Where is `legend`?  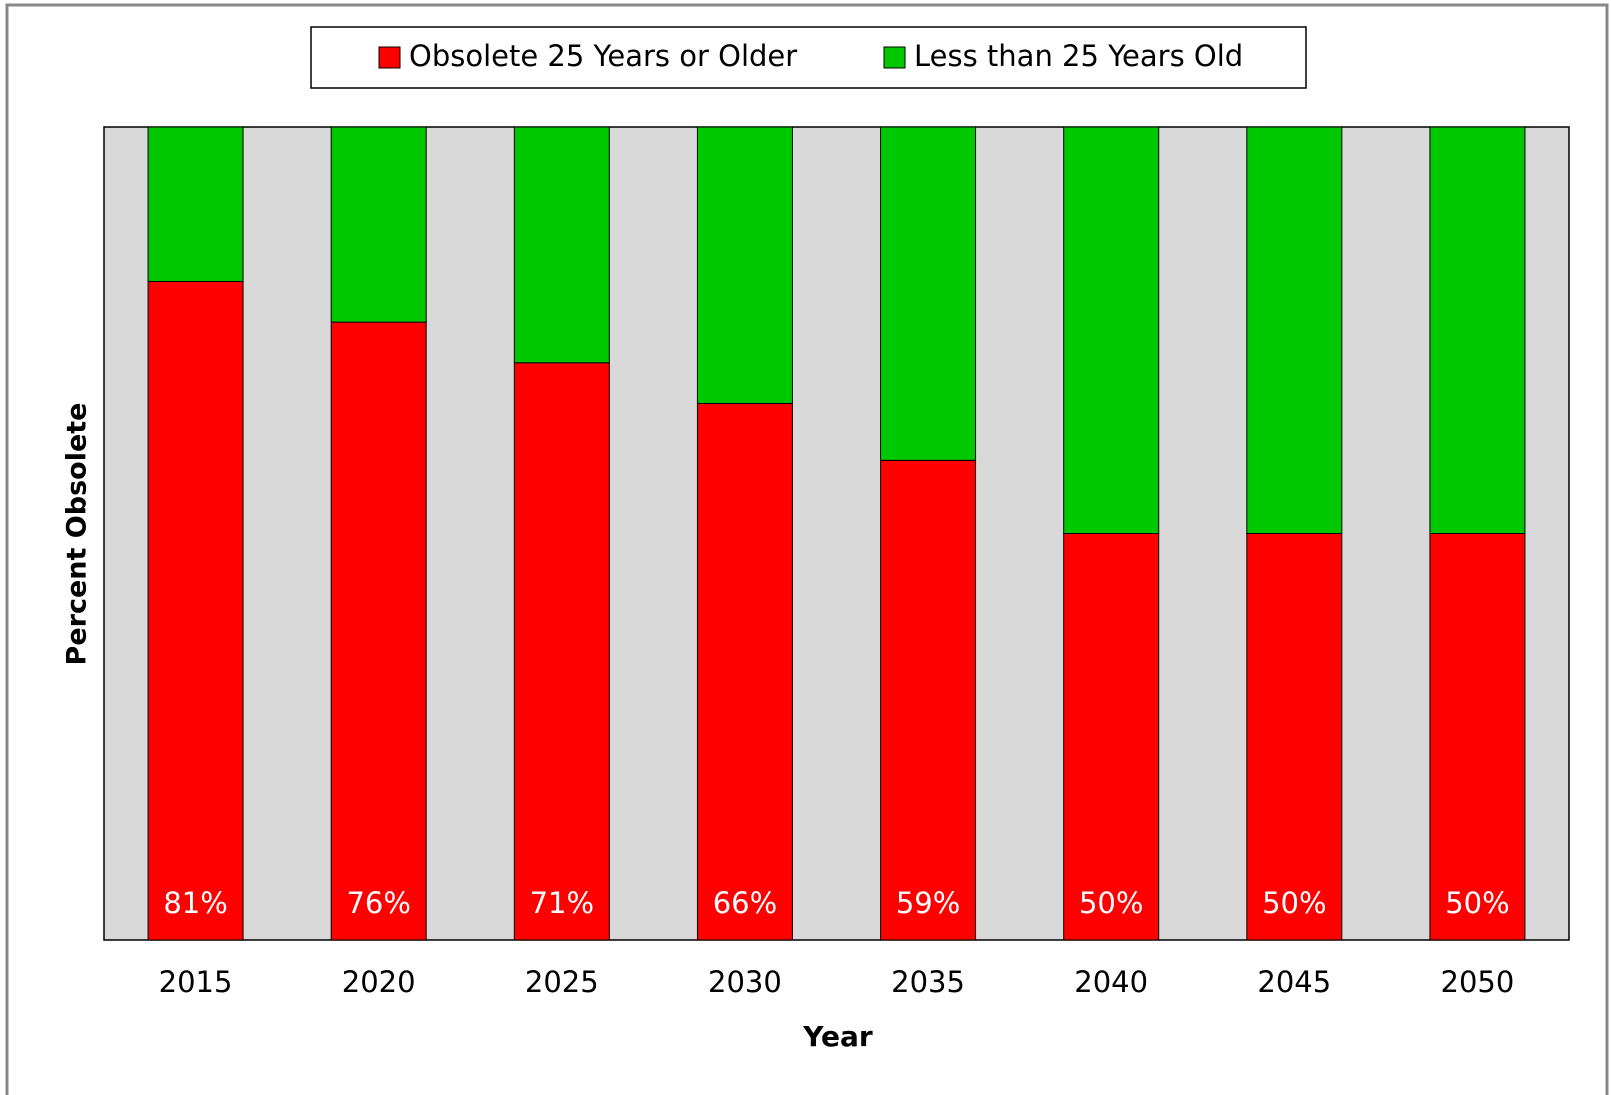
legend is located at coordinates (808, 57).